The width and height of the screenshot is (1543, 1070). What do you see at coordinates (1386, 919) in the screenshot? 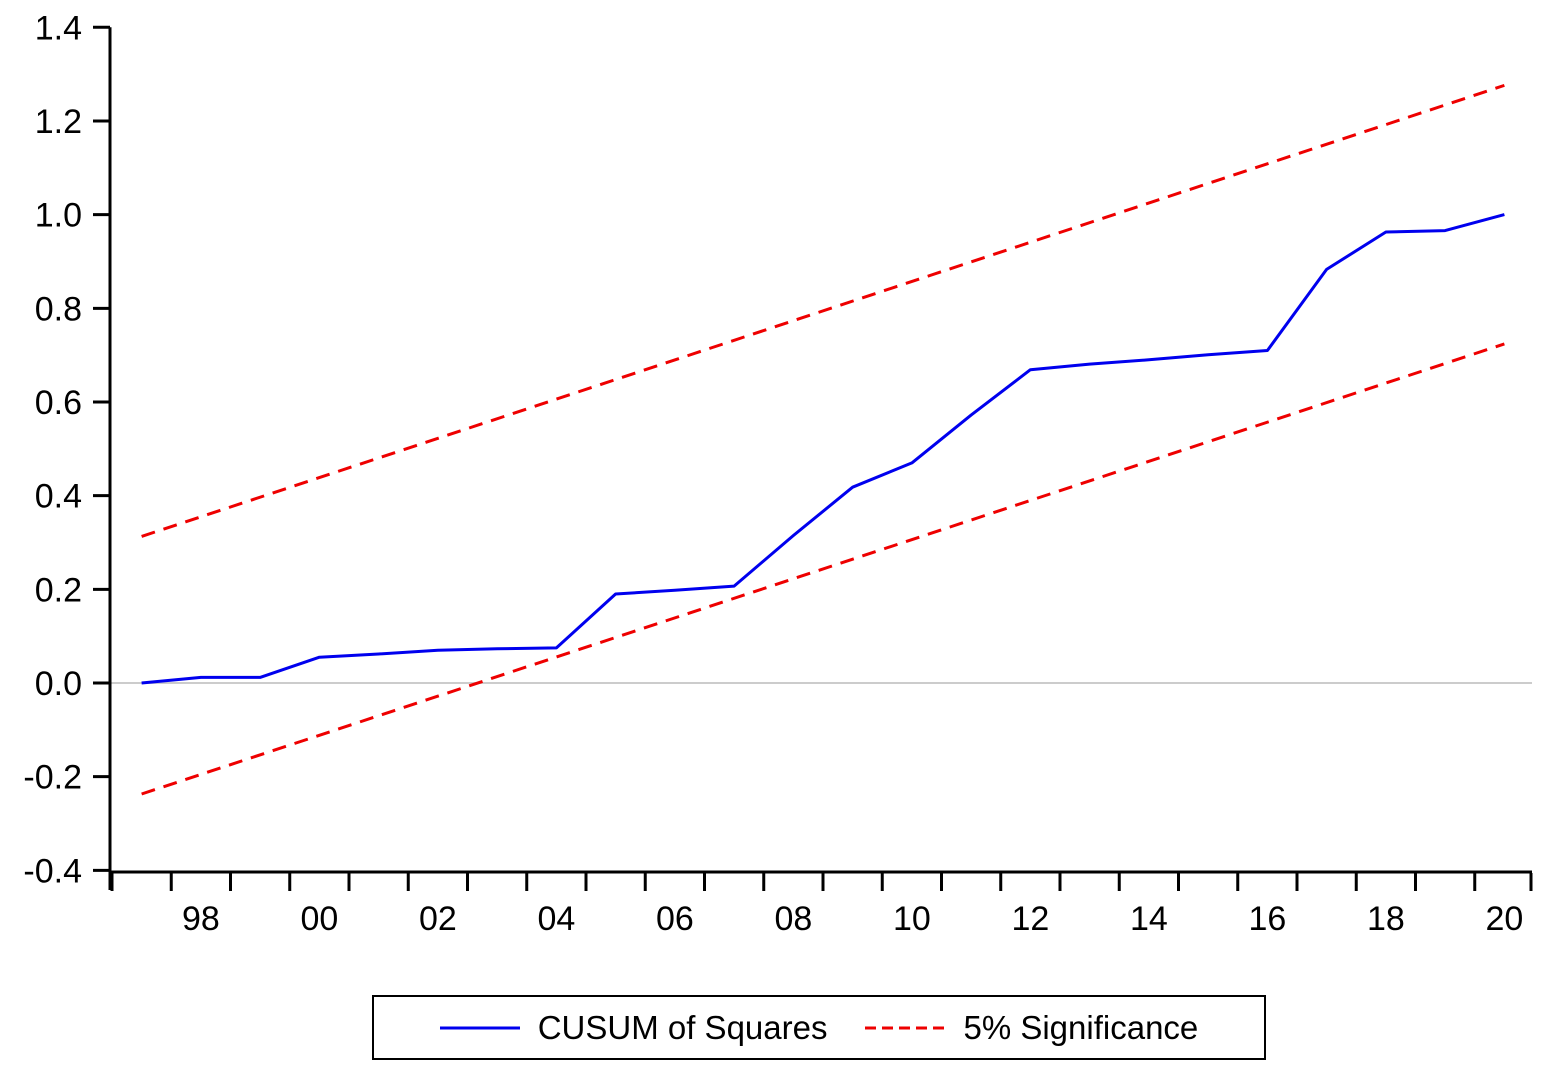
I see `x-axis-tick-label: 18` at bounding box center [1386, 919].